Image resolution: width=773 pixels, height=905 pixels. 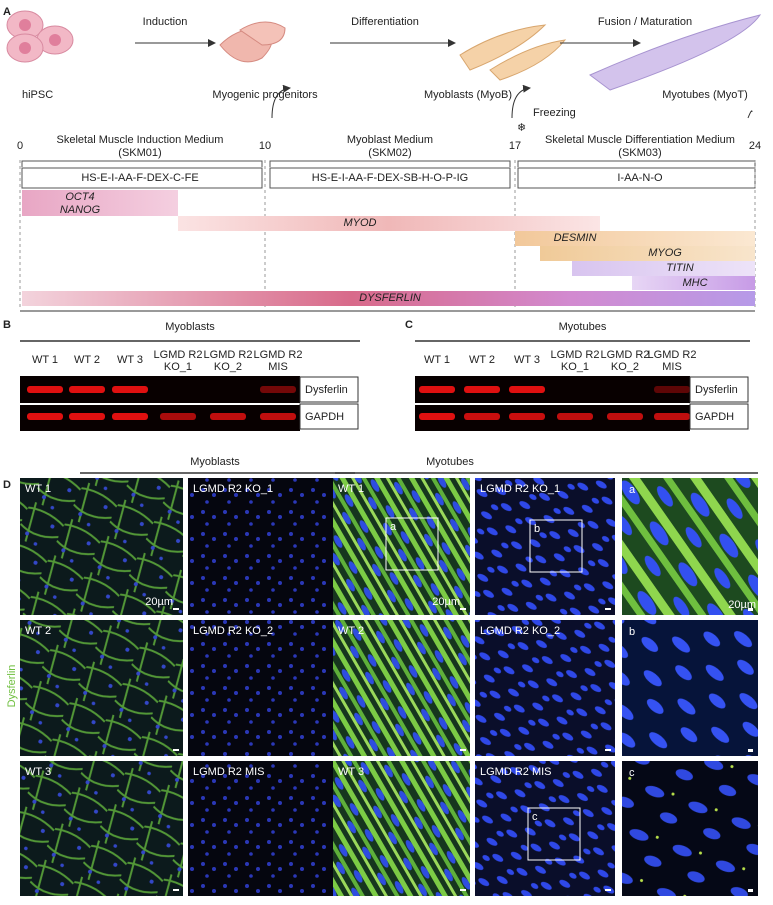 I want to click on image-label: LGMD R2 MIS, so click(x=516, y=772).